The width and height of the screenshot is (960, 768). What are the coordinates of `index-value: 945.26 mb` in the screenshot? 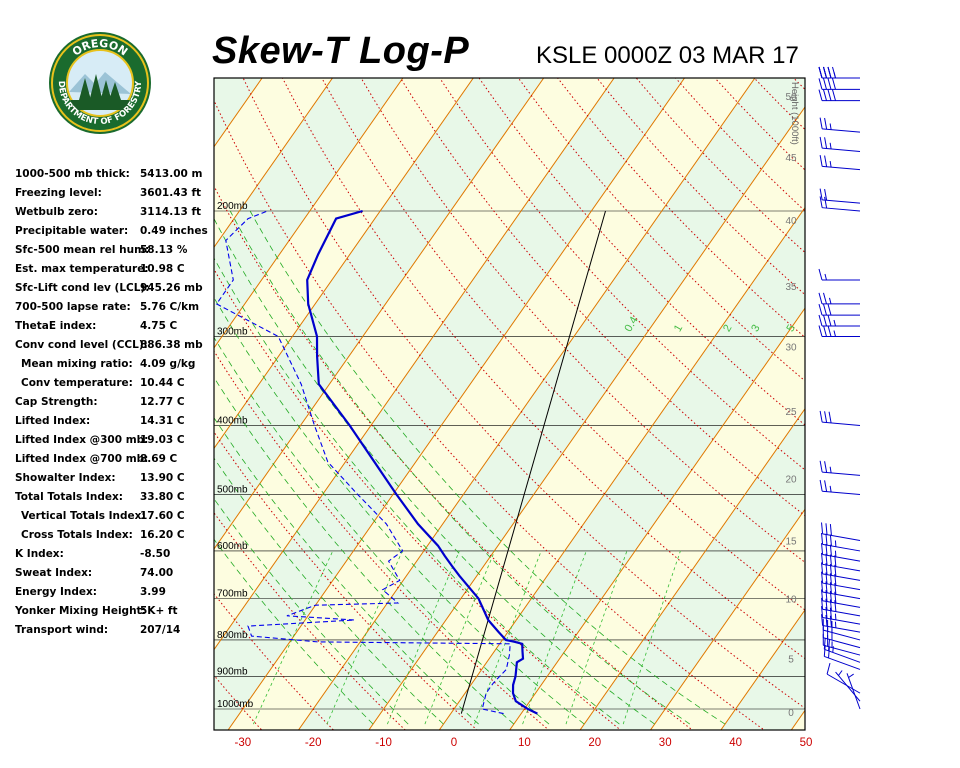 It's located at (171, 288).